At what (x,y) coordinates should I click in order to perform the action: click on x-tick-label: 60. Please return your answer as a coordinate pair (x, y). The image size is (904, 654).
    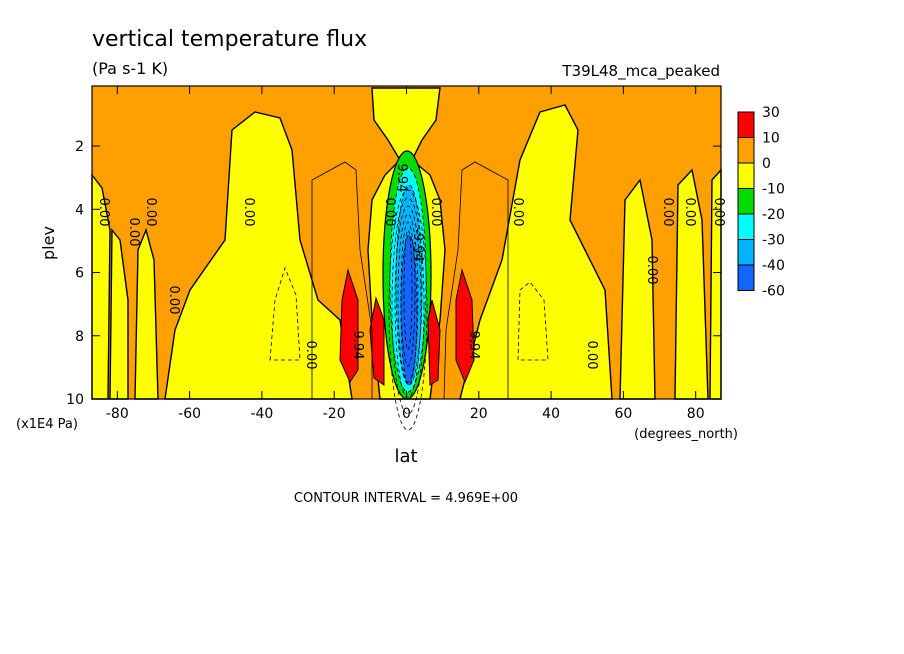
    Looking at the image, I should click on (623, 414).